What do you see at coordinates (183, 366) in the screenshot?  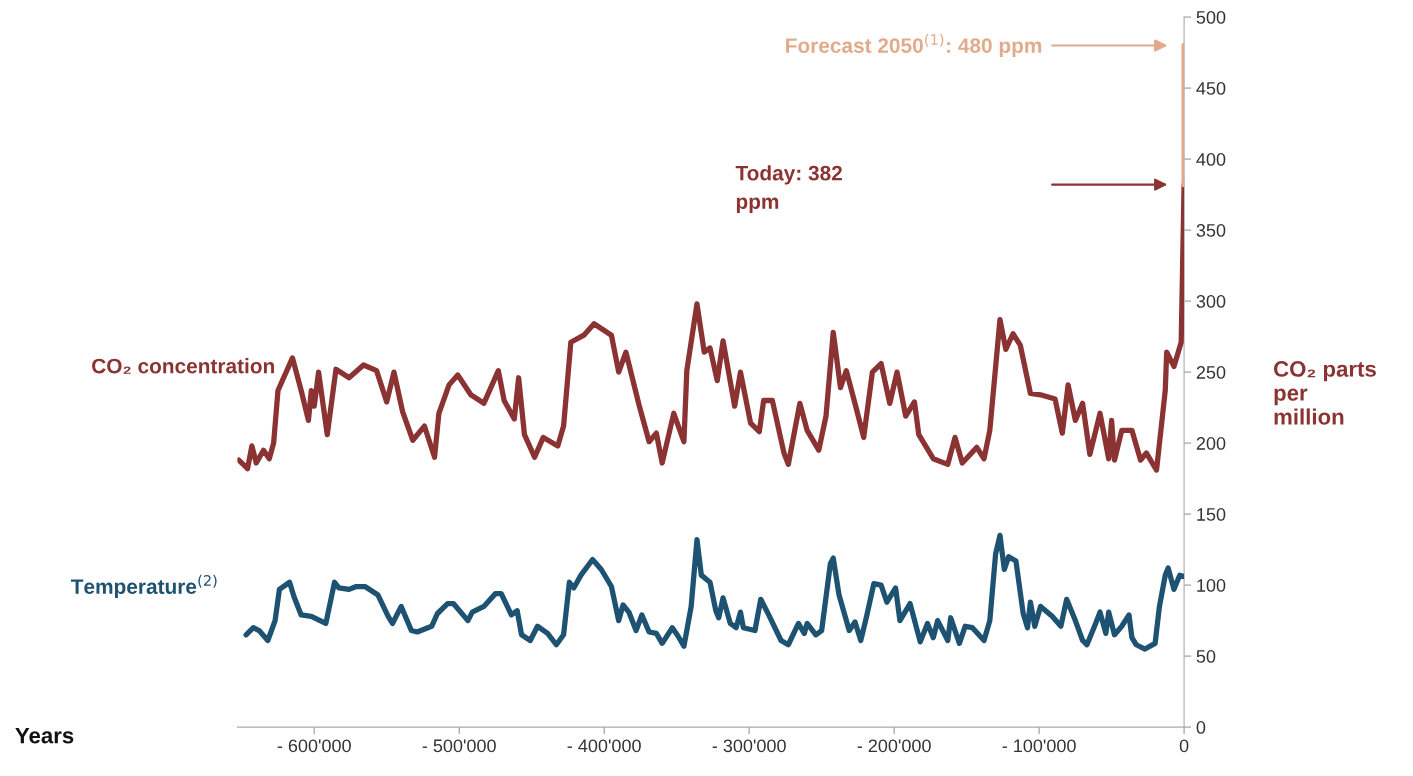 I see `series-label: CO₂ concentration` at bounding box center [183, 366].